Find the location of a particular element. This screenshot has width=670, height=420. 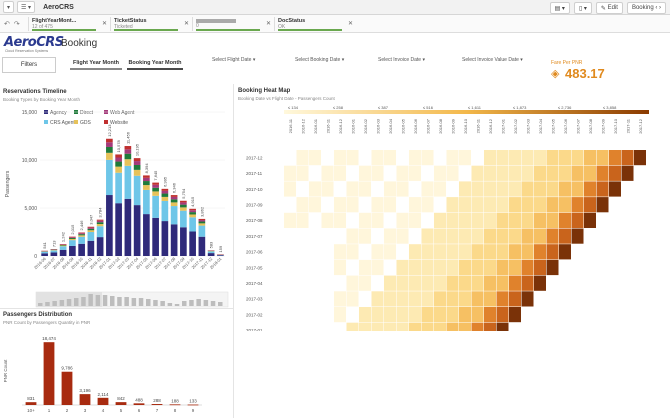

column-label: 2016-07 is located at coordinates (427, 125).